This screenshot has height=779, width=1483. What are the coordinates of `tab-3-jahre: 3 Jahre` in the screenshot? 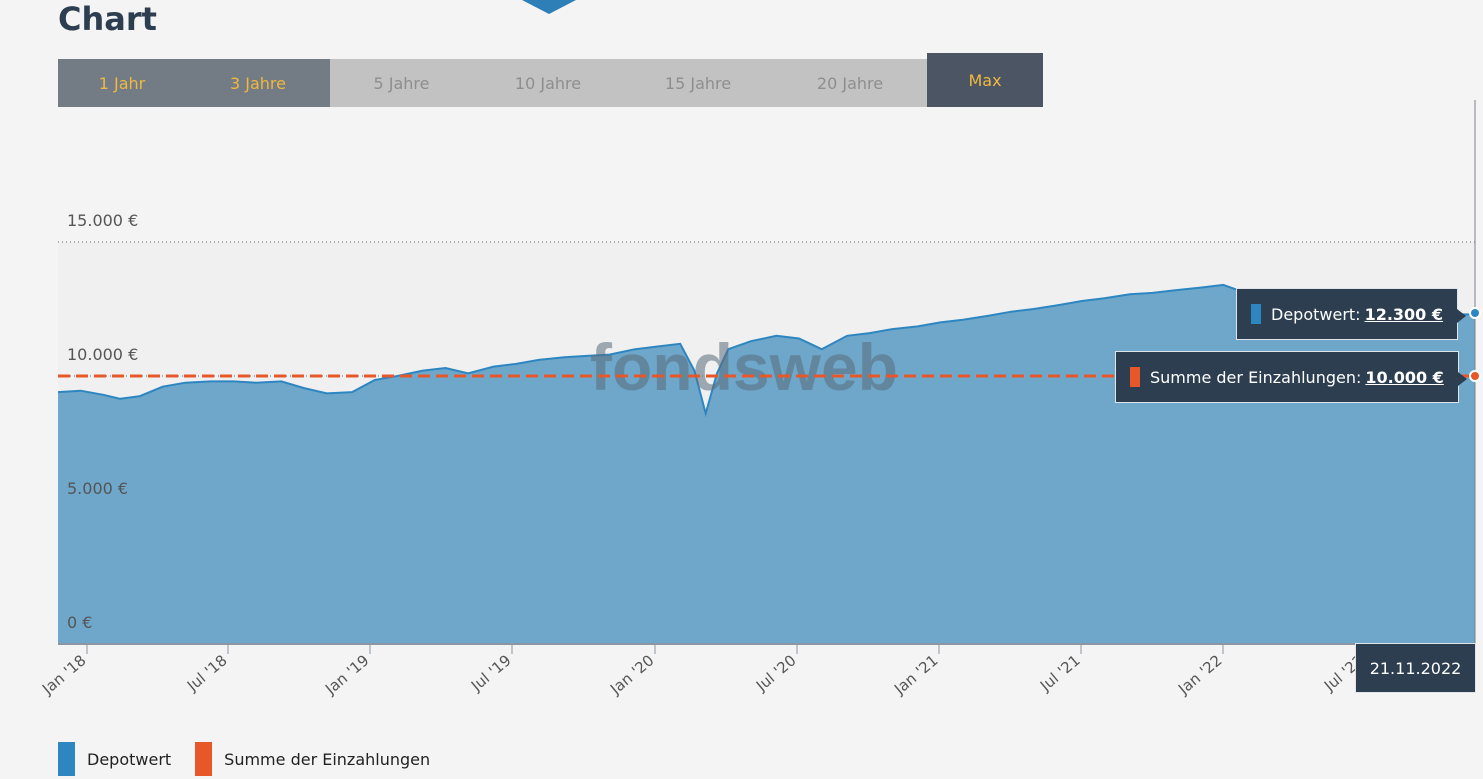 It's located at (258, 83).